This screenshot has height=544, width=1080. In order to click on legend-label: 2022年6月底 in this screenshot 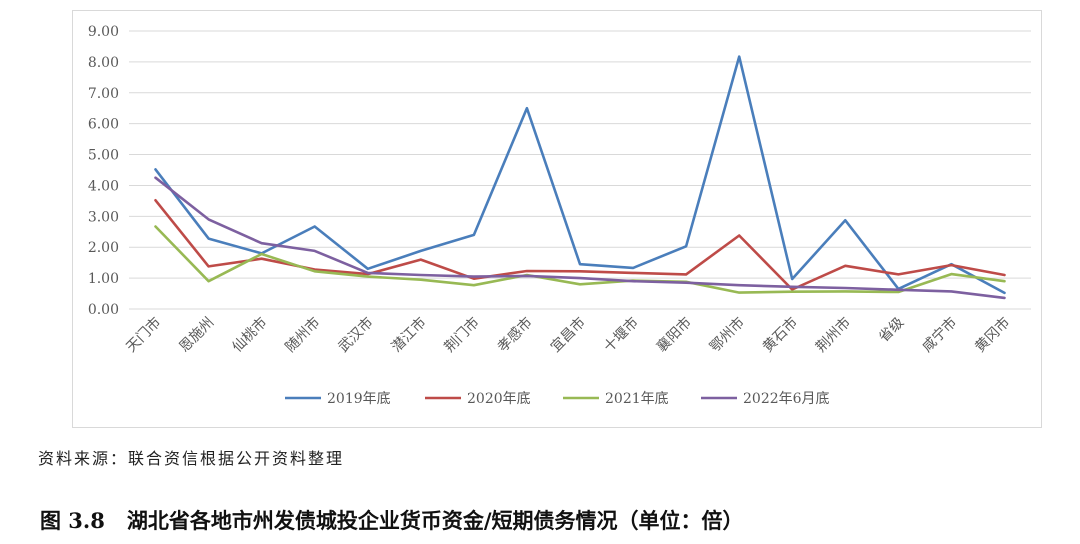, I will do `click(786, 399)`.